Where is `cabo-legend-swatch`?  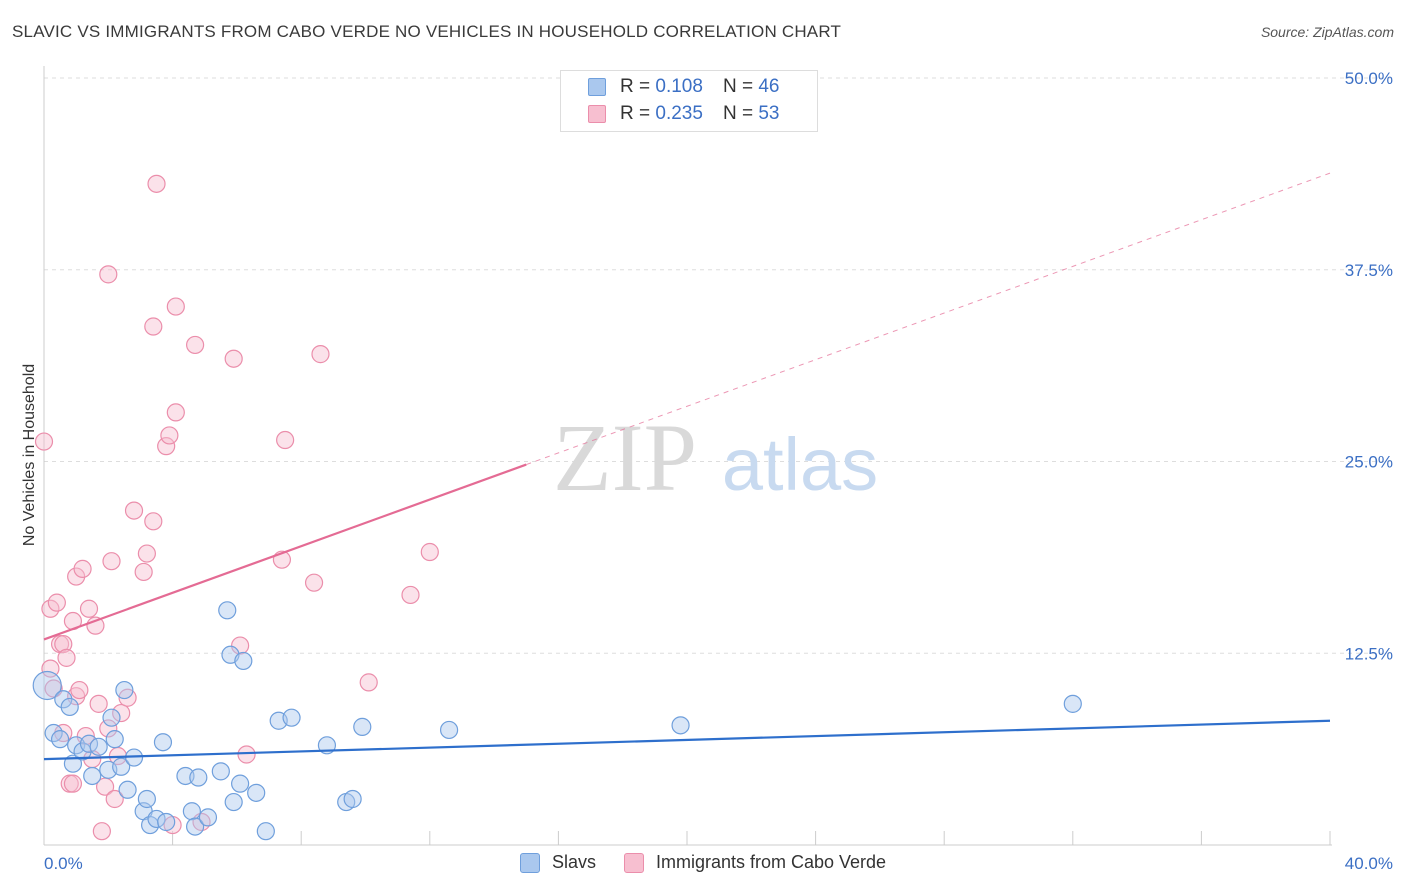 cabo-legend-swatch is located at coordinates (633, 862).